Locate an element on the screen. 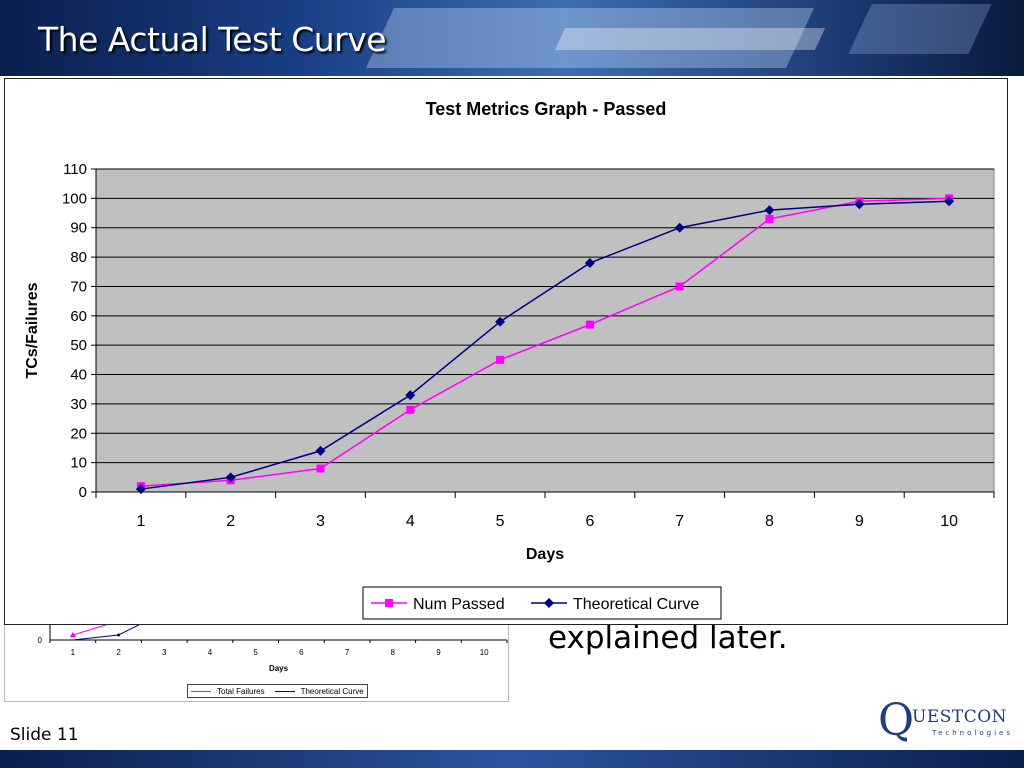 Image resolution: width=1024 pixels, height=768 pixels. bg-y-tick-label: 0 is located at coordinates (40, 640).